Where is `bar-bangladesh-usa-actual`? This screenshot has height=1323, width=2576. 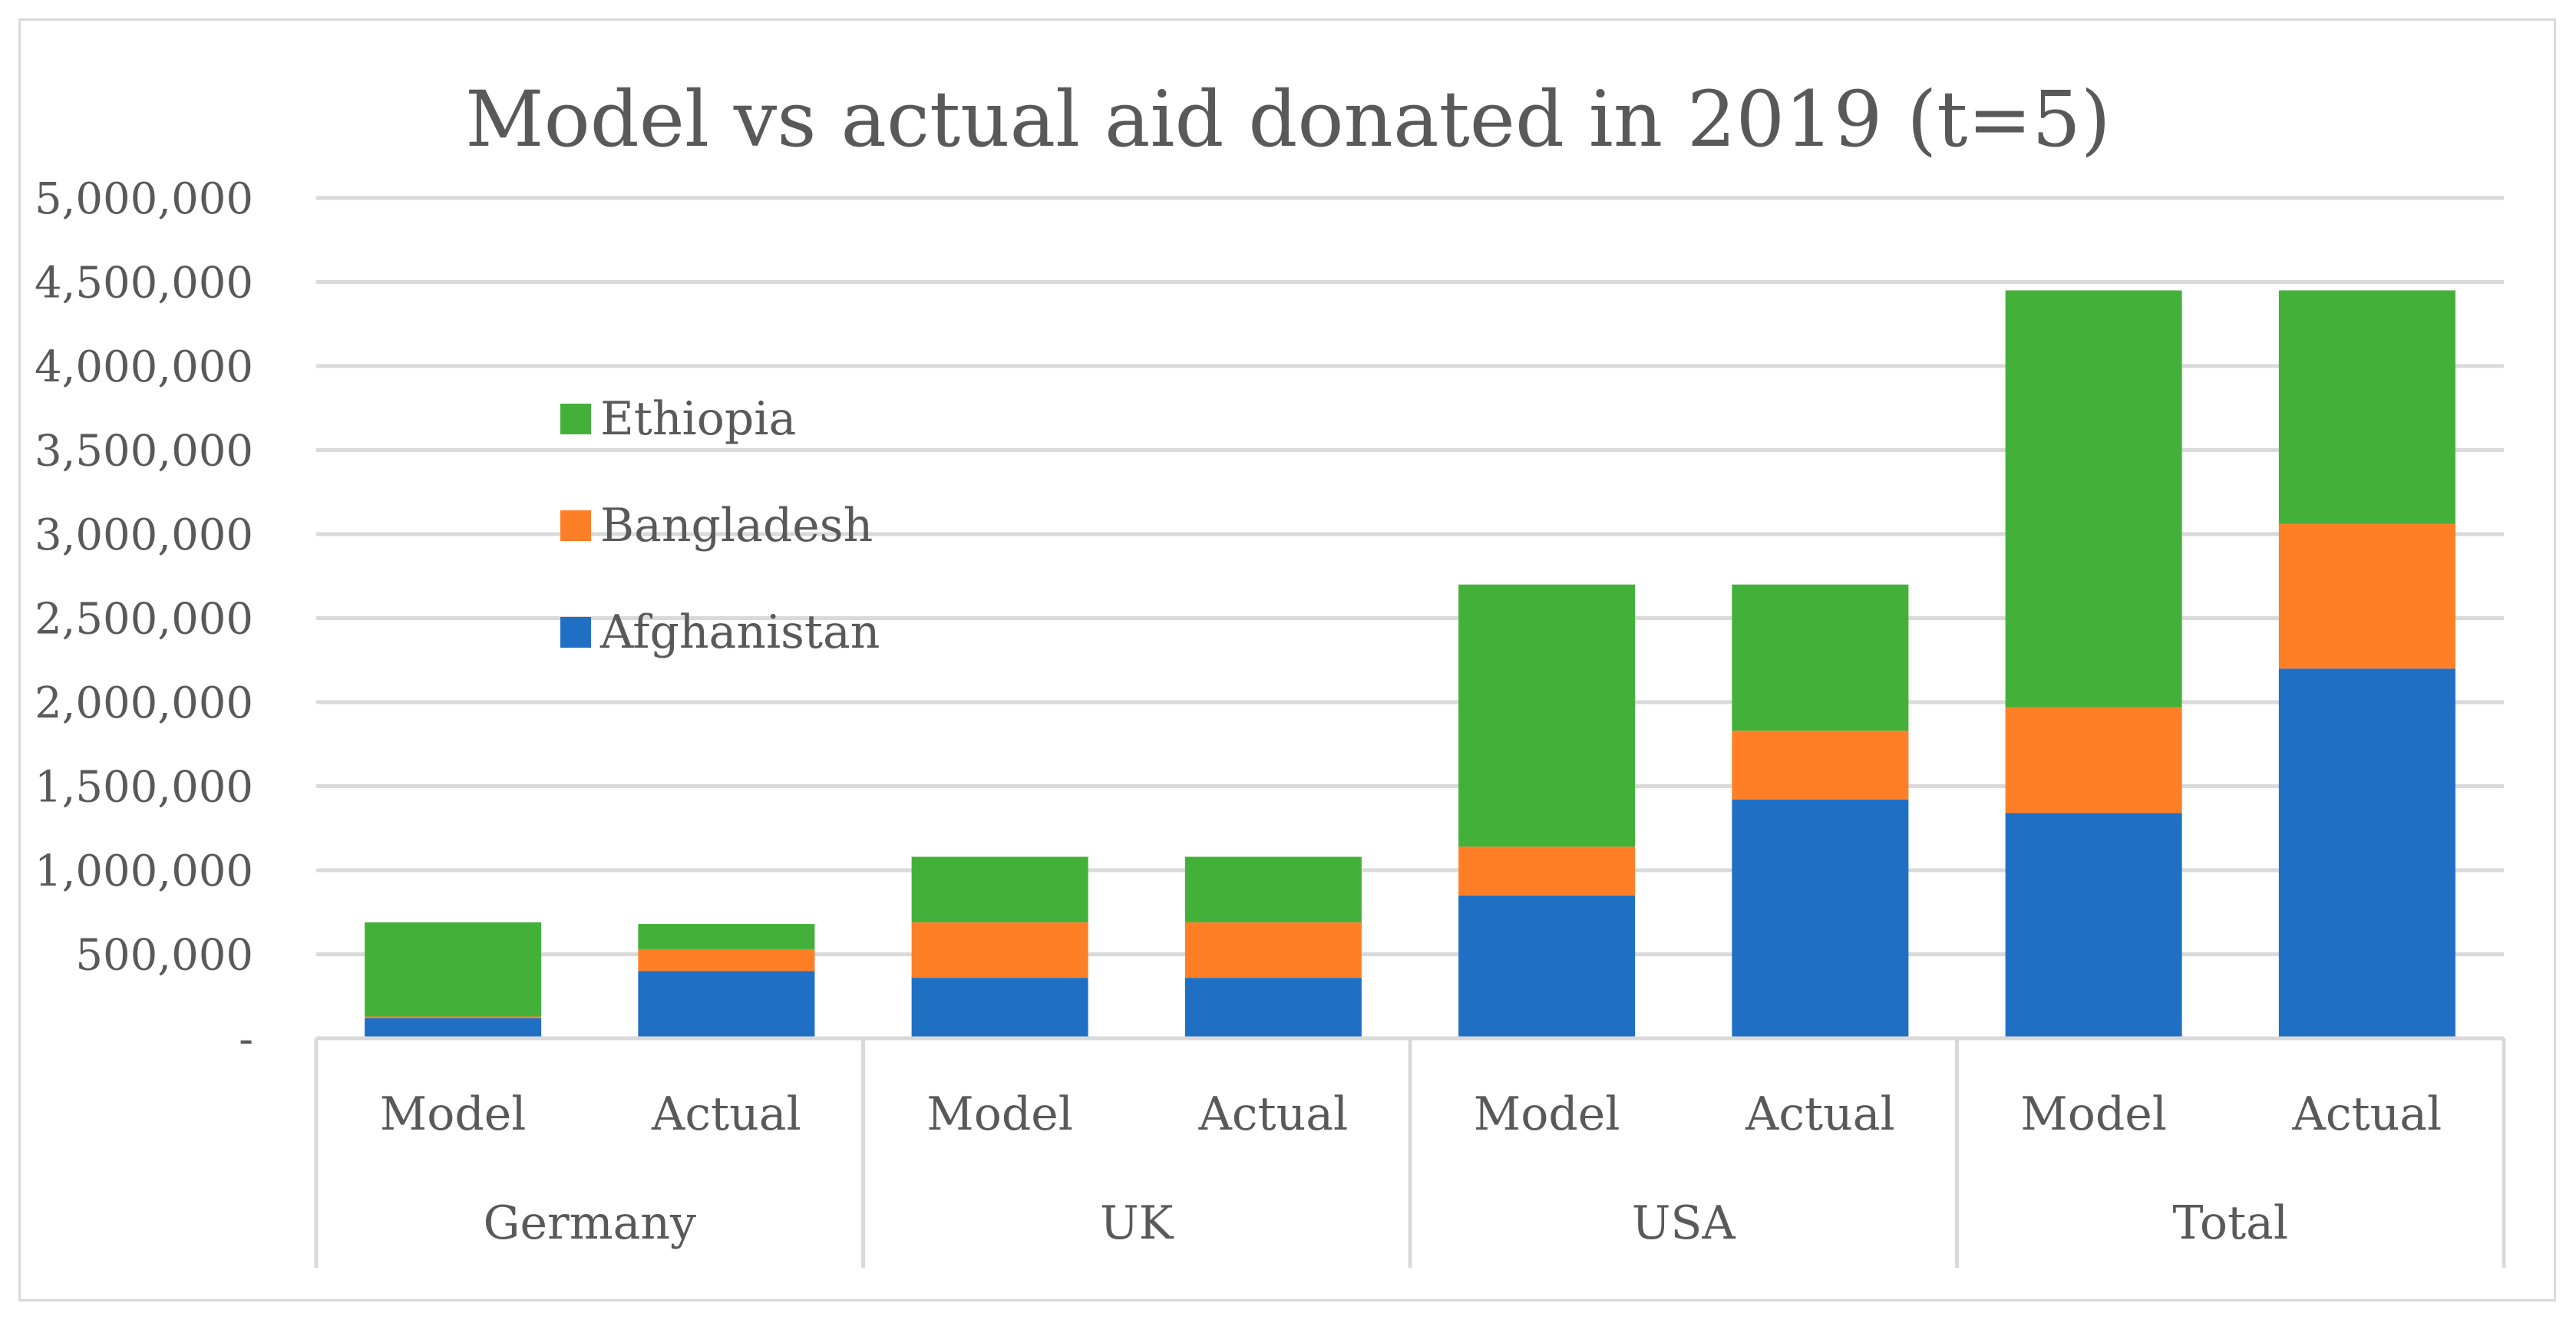 bar-bangladesh-usa-actual is located at coordinates (1820, 765).